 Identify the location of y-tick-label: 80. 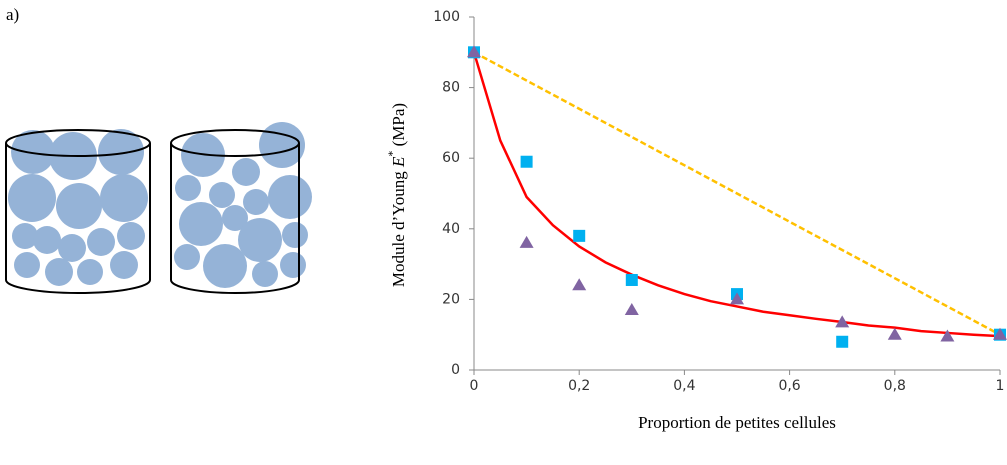
(451, 88).